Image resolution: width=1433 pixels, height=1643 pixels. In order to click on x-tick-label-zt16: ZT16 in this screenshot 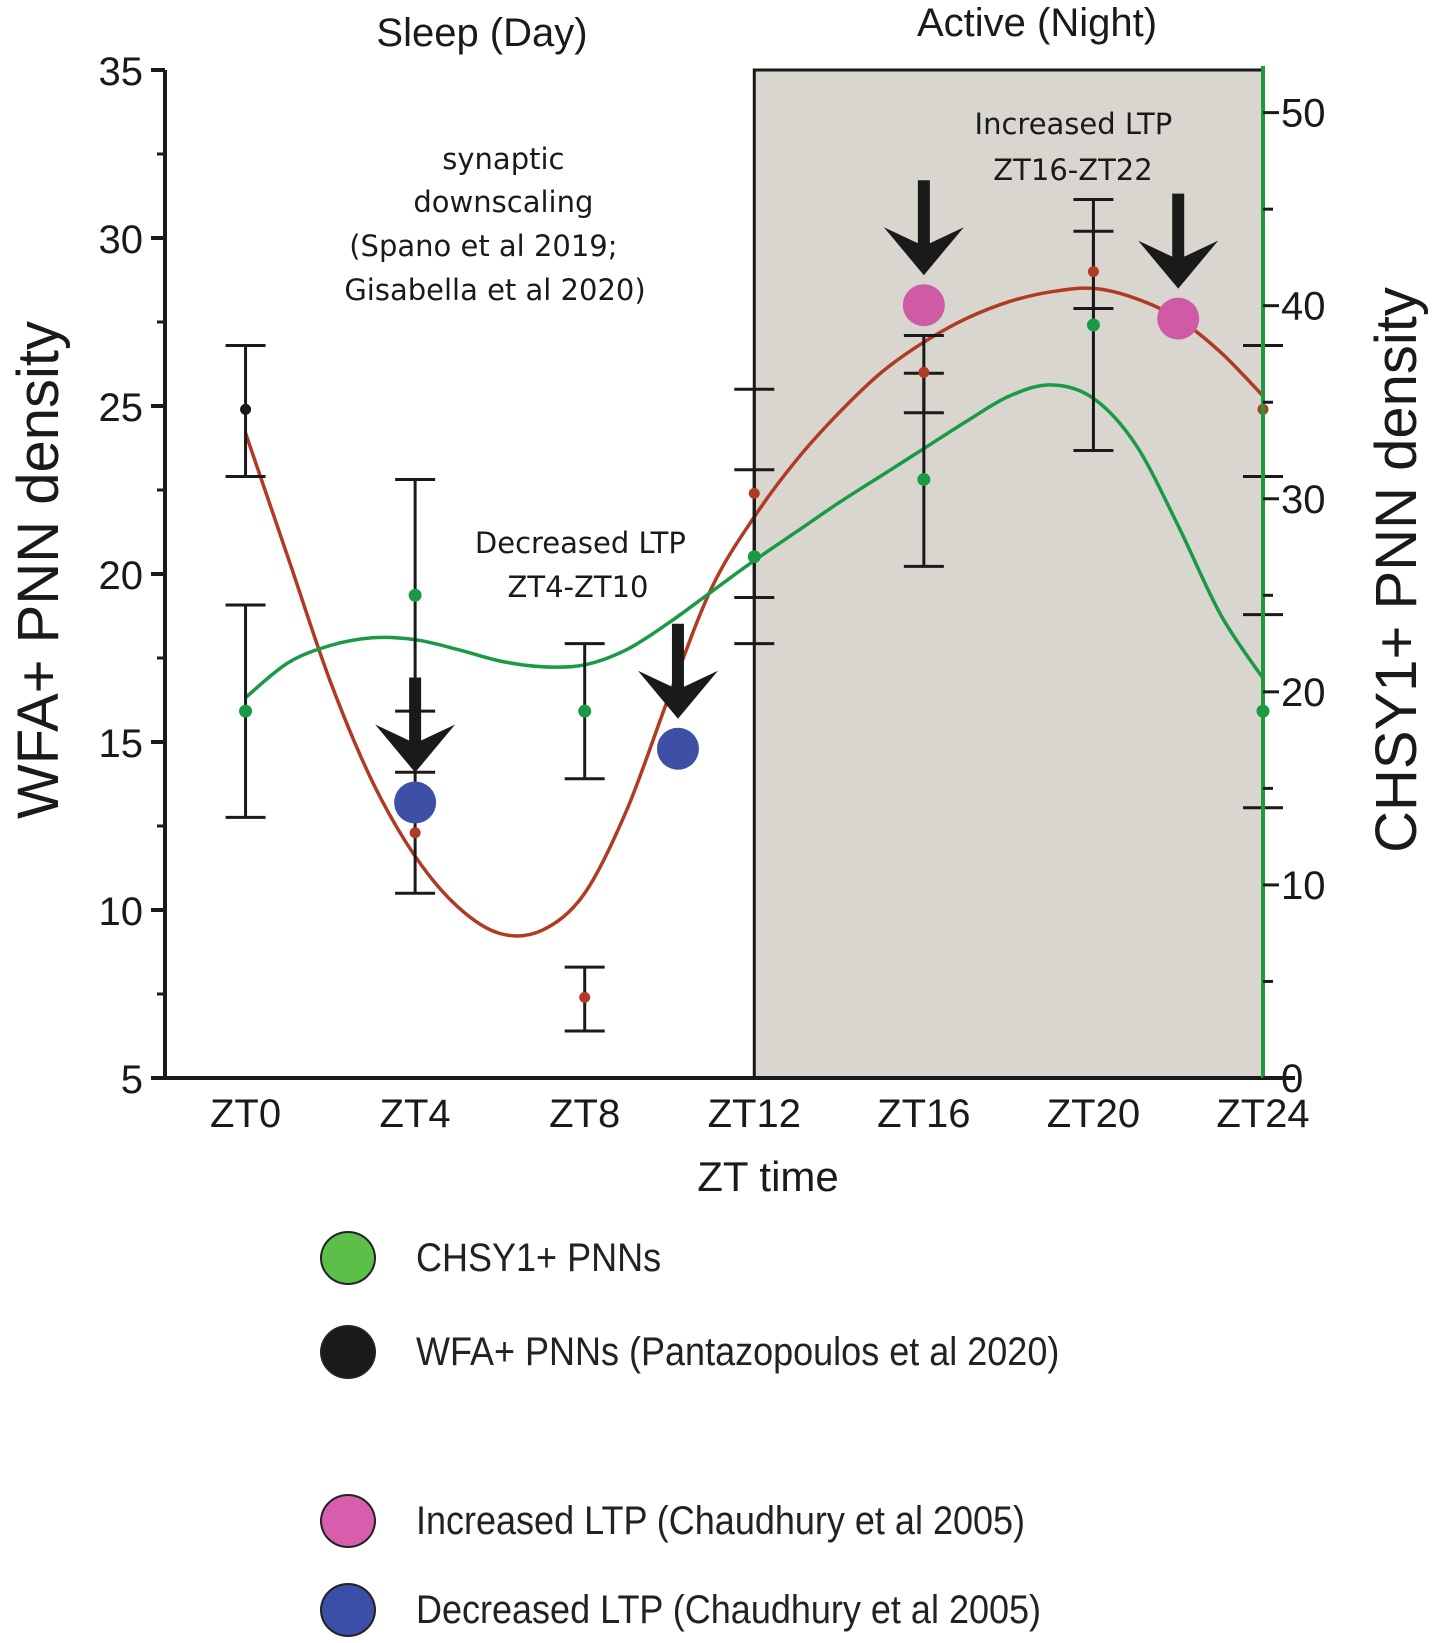, I will do `click(923, 1114)`.